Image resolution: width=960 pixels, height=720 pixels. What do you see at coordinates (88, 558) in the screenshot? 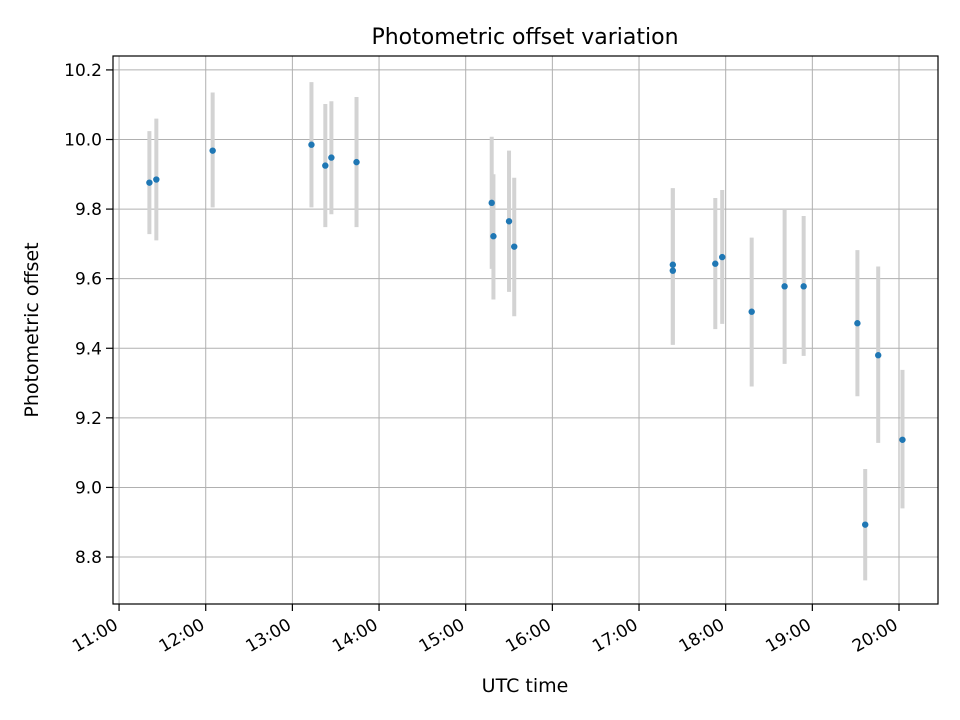
I see `y-tick-label: 8.8` at bounding box center [88, 558].